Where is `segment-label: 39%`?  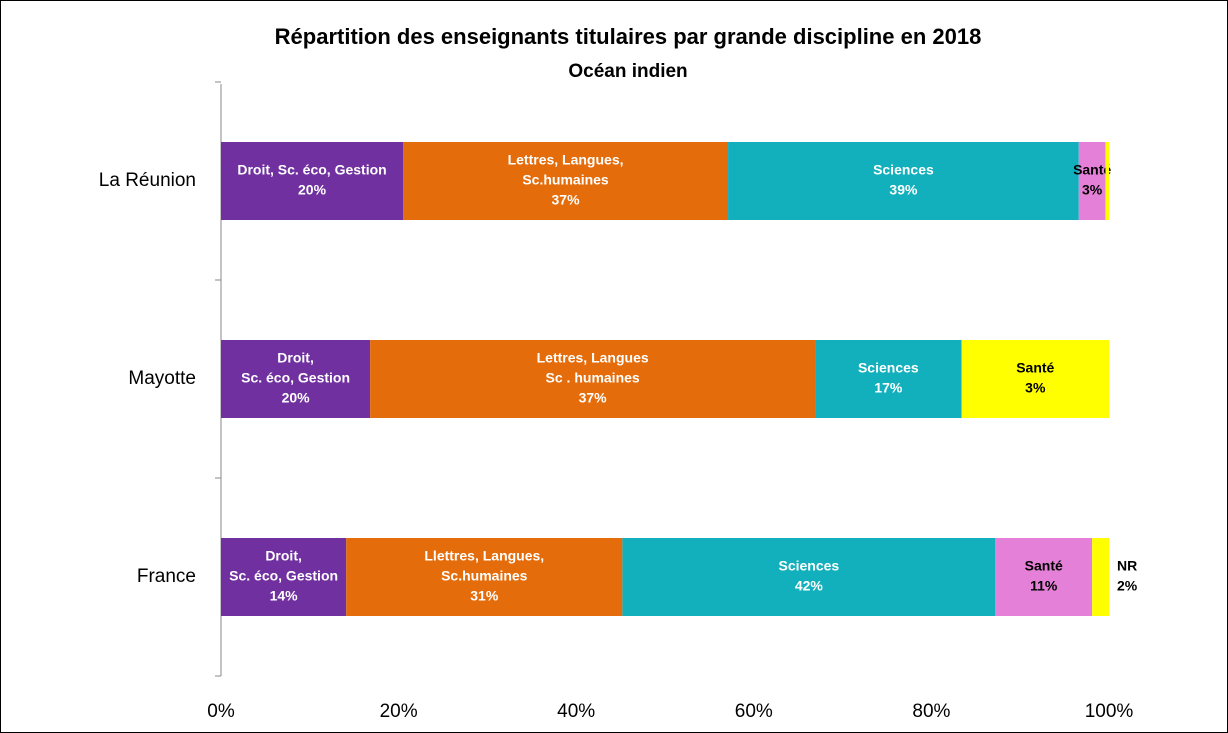
segment-label: 39% is located at coordinates (903, 190).